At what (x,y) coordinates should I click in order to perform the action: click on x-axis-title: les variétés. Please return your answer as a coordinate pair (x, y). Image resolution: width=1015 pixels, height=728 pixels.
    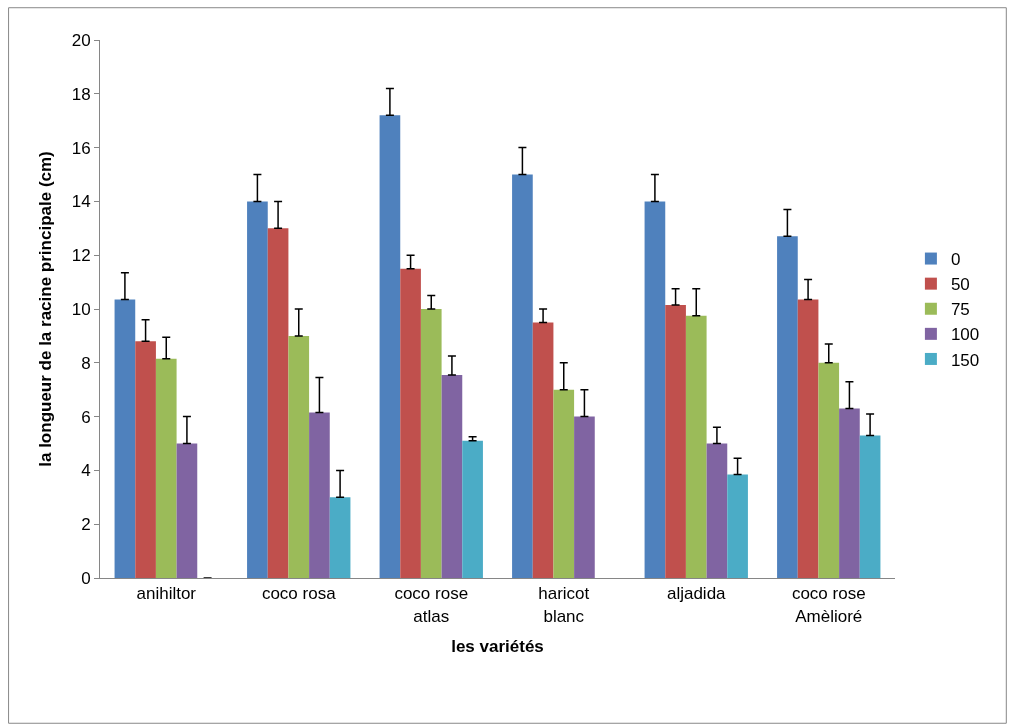
    Looking at the image, I should click on (497, 646).